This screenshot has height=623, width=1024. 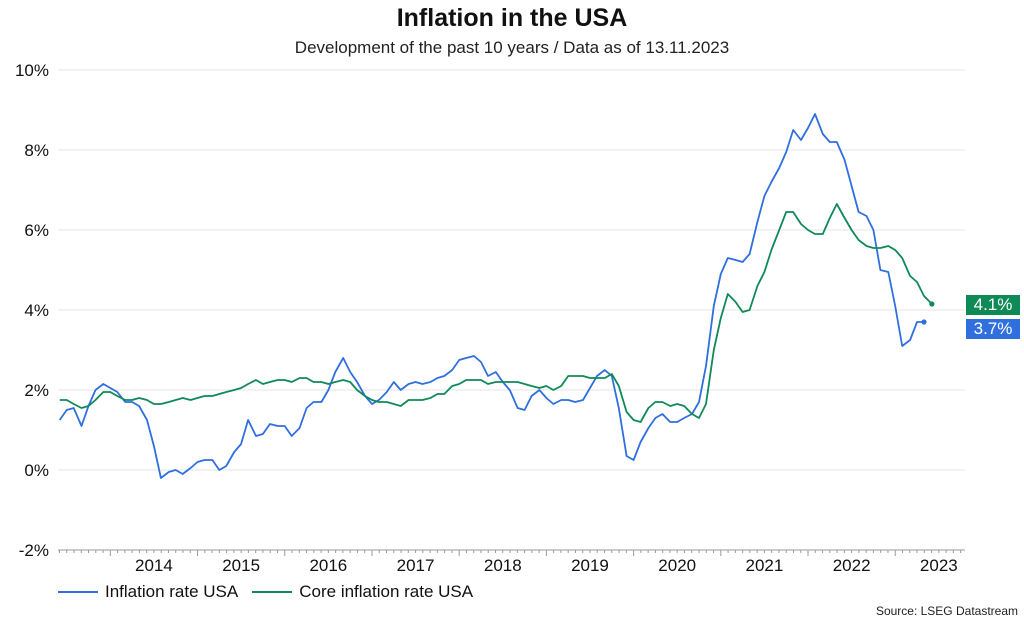 What do you see at coordinates (34, 550) in the screenshot?
I see `y-tick-label: -2%` at bounding box center [34, 550].